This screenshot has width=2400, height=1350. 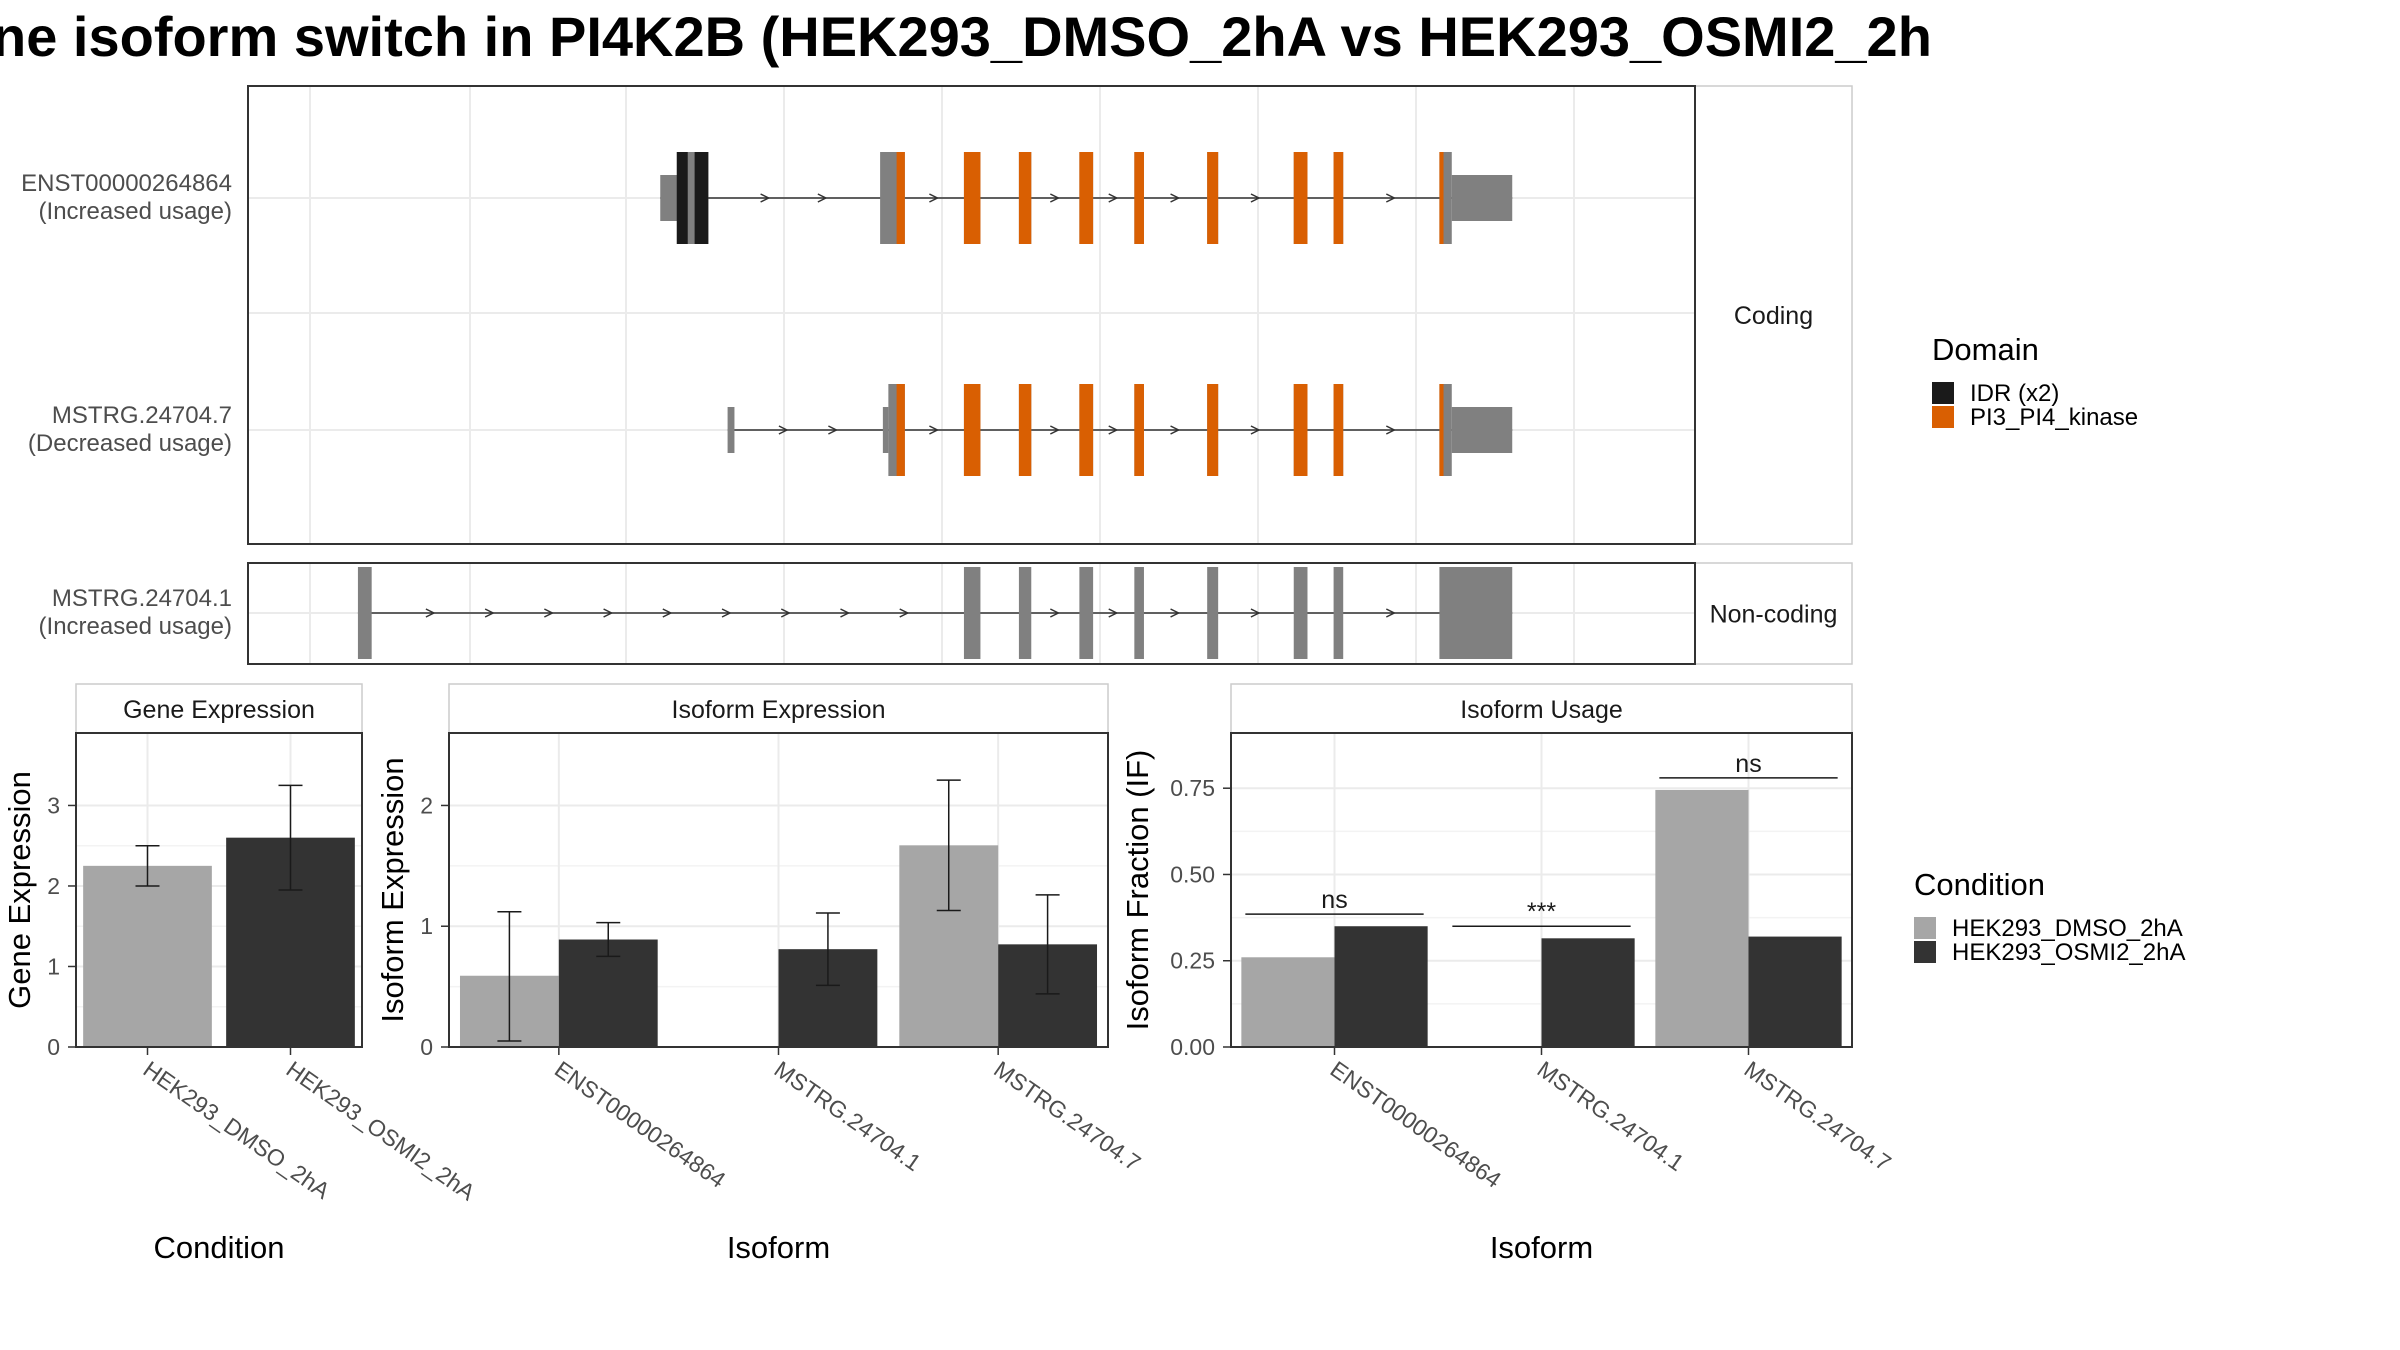 I want to click on transcript-label: MSTRG.24704.7, so click(x=142, y=415).